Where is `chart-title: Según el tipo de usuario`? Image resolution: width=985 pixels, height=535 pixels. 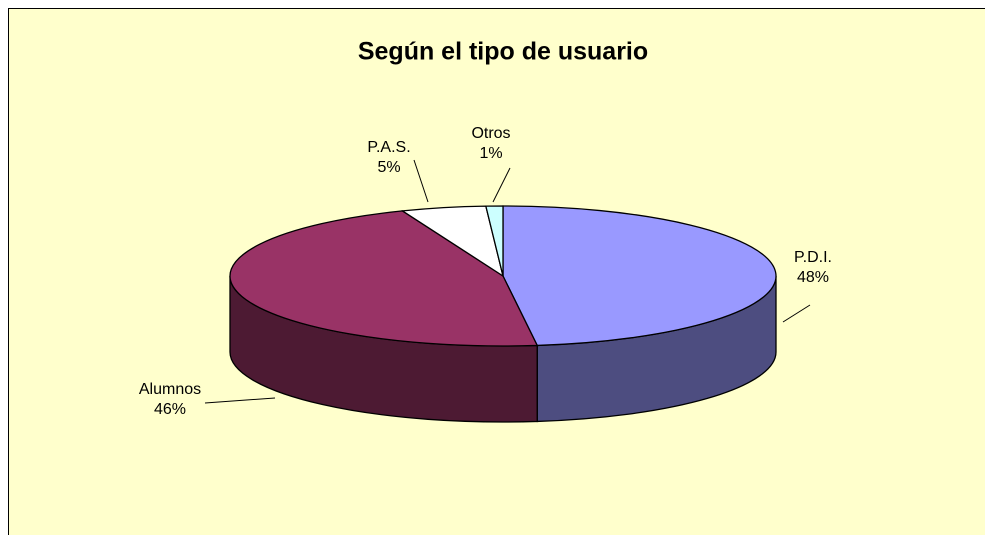
chart-title: Según el tipo de usuario is located at coordinates (503, 52).